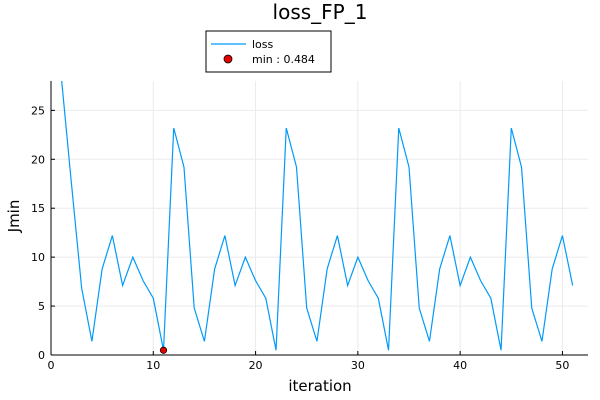 This screenshot has width=600, height=400. What do you see at coordinates (38, 257) in the screenshot?
I see `y-tick-label: 10` at bounding box center [38, 257].